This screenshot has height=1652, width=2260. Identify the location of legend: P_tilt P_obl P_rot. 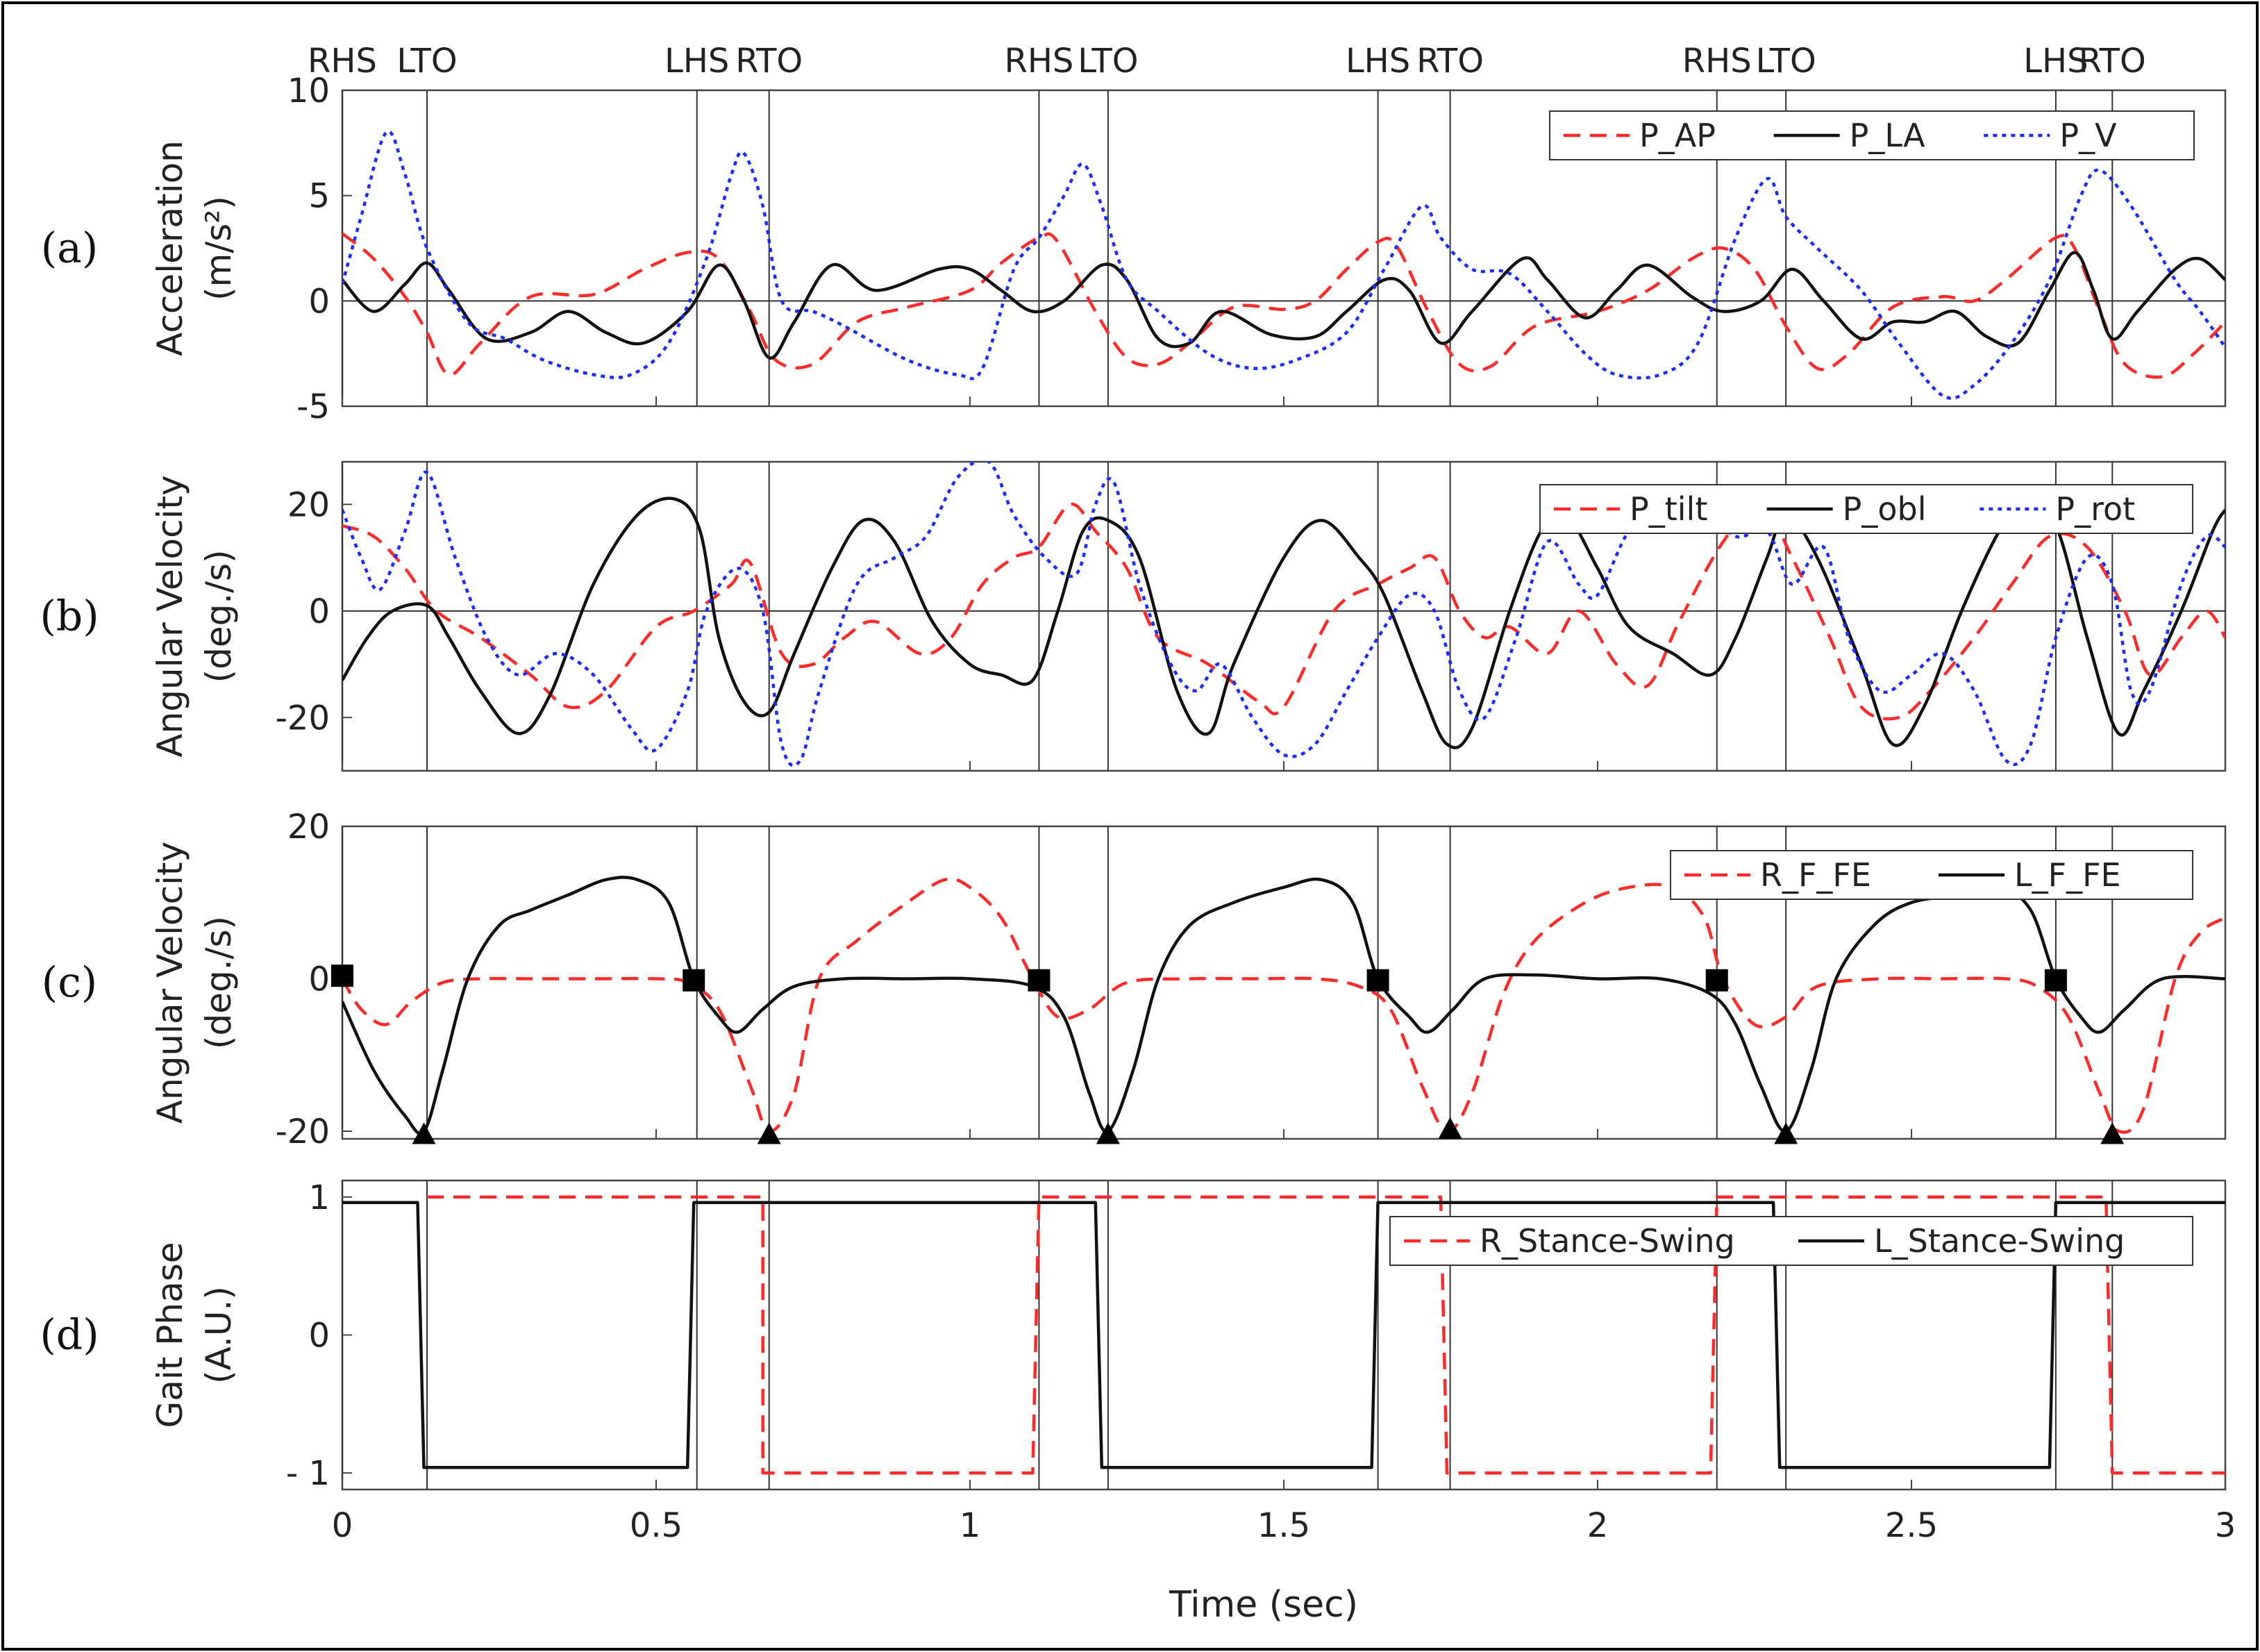
(1866, 509).